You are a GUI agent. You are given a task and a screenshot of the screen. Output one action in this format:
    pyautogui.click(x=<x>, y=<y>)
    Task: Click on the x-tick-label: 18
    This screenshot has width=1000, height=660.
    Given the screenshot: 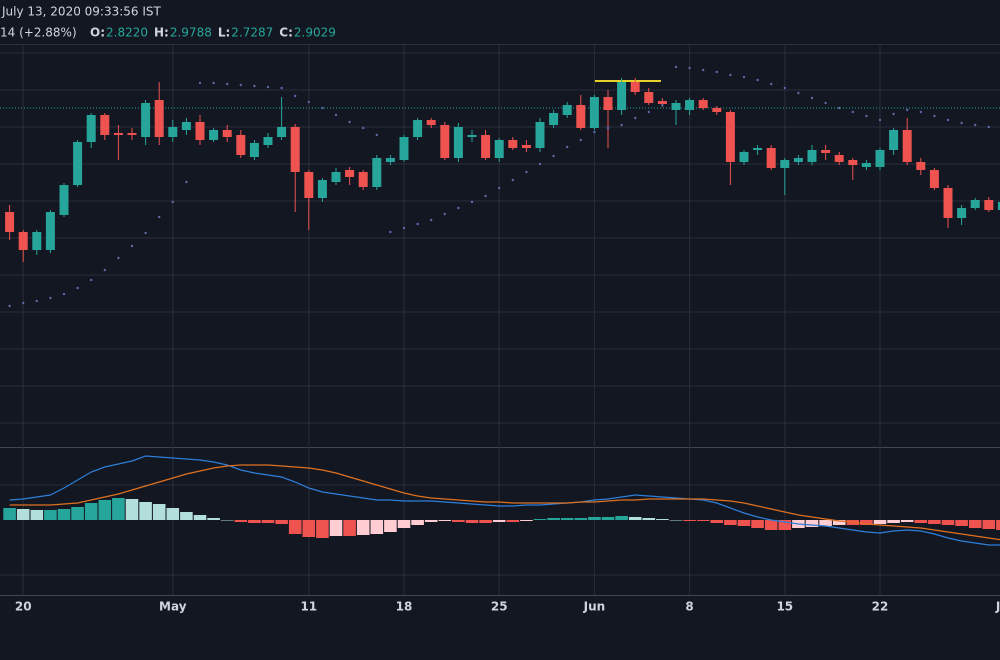 What is the action you would take?
    pyautogui.click(x=404, y=607)
    